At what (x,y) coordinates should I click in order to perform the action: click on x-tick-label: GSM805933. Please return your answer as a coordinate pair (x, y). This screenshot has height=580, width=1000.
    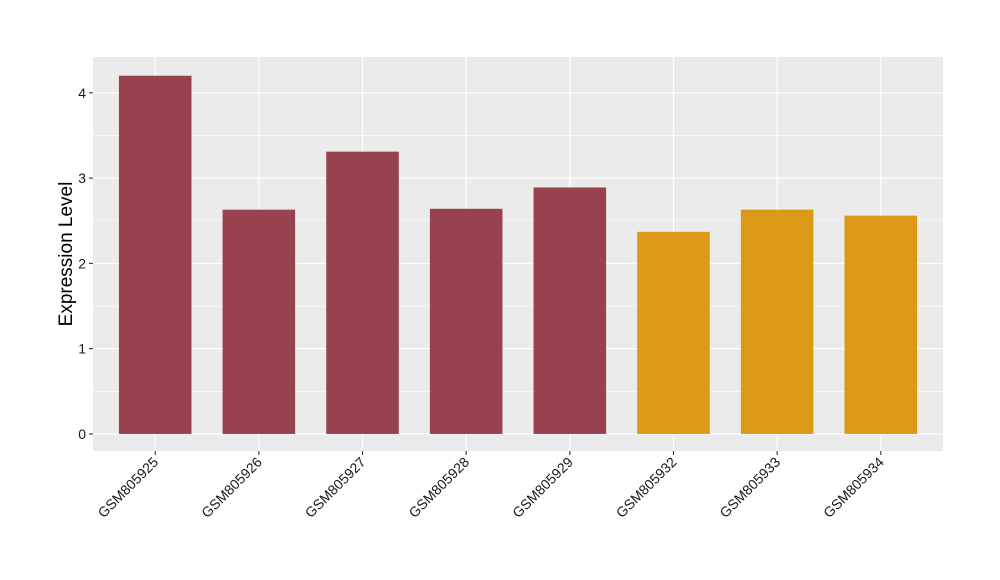
    Looking at the image, I should click on (749, 487).